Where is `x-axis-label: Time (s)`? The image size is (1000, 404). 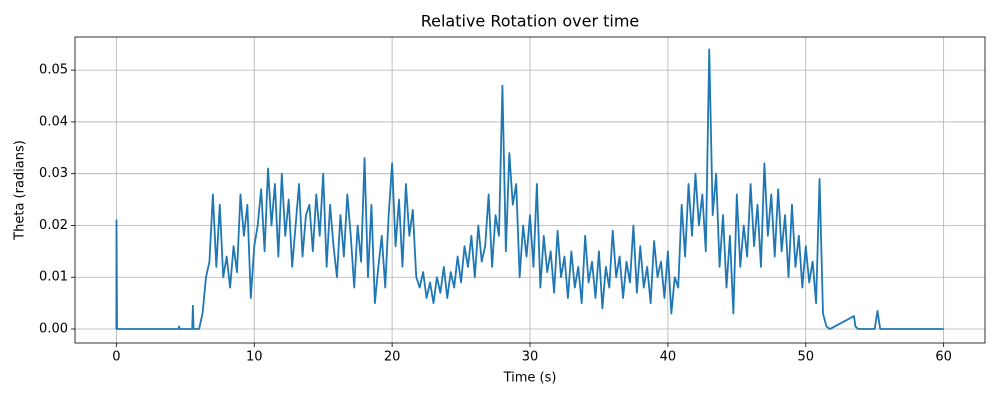
x-axis-label: Time (s) is located at coordinates (530, 378).